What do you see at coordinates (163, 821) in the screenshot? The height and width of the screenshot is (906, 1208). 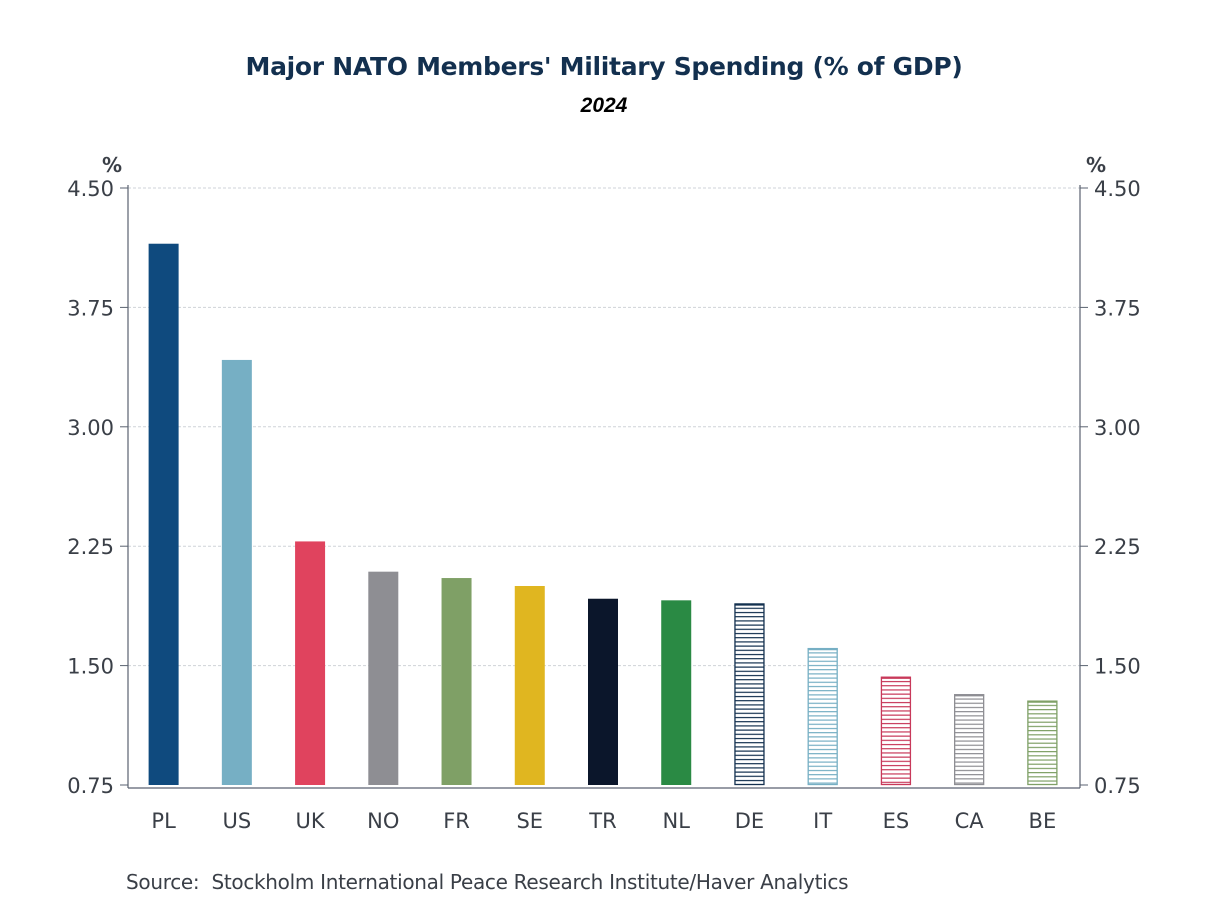 I see `x-tick-label-pl: PL` at bounding box center [163, 821].